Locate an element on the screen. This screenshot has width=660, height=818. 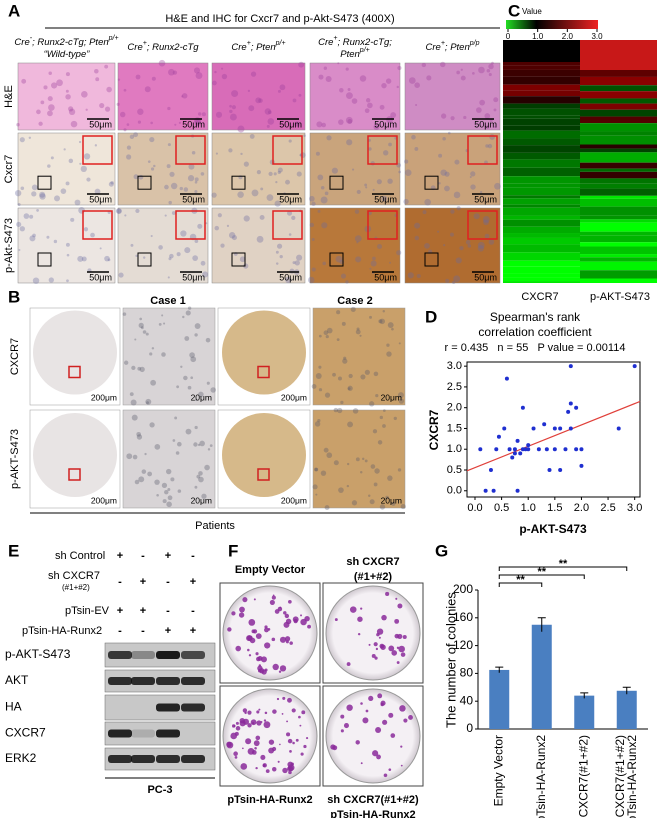
panel-label: D is located at coordinates (431, 316).